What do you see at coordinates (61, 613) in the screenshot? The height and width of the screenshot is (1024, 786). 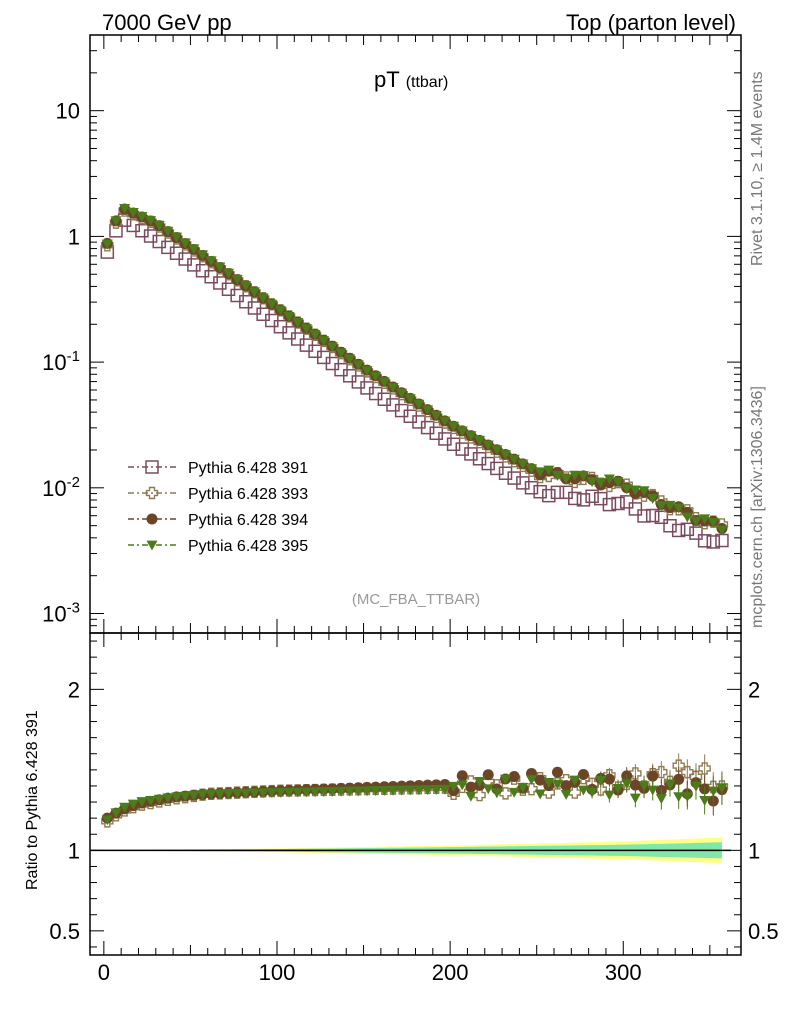 I see `y-tick-label: 10⁻³` at bounding box center [61, 613].